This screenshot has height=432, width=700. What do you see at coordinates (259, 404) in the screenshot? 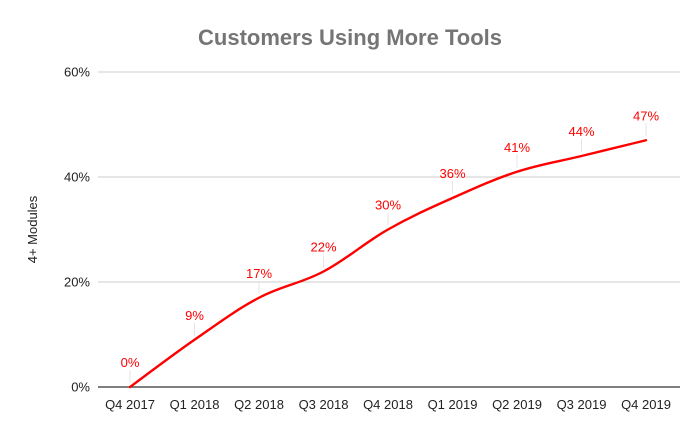
I see `x-tick-label: Q2 2018` at bounding box center [259, 404].